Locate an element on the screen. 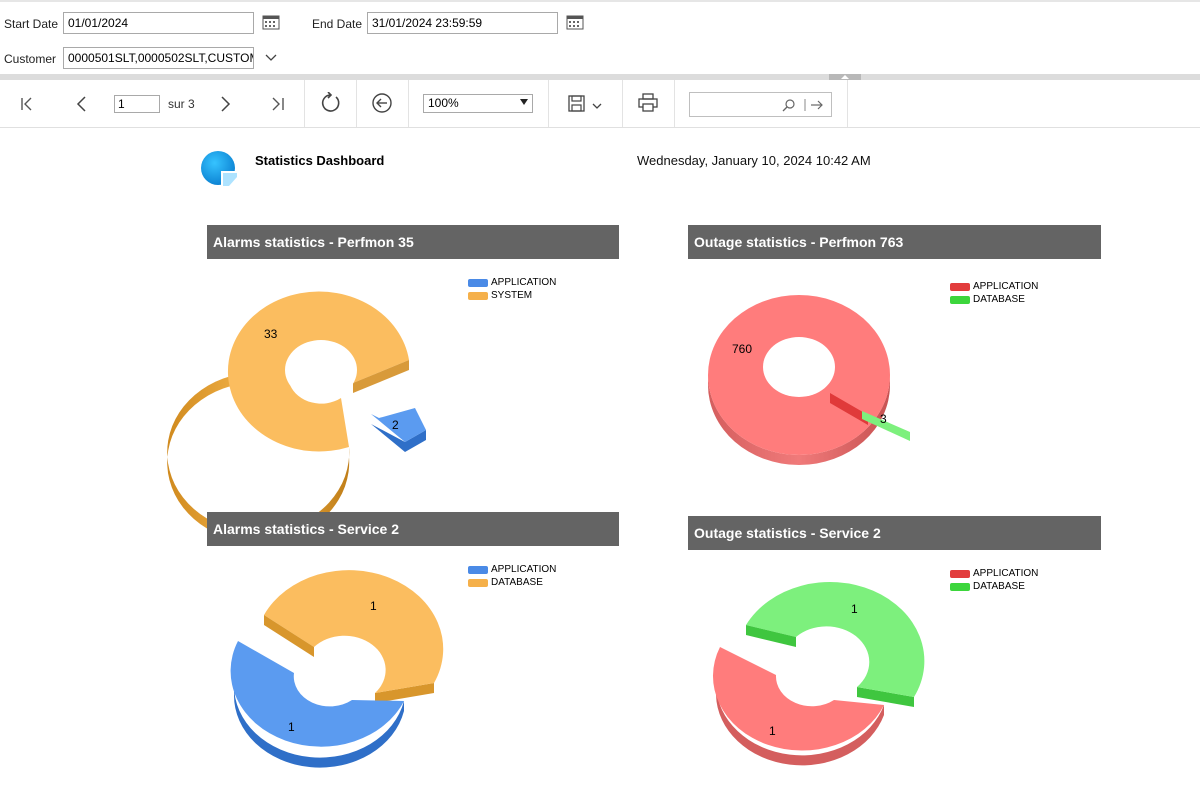 The height and width of the screenshot is (790, 1200). donut-chart-alarms-perfmon is located at coordinates (296, 417).